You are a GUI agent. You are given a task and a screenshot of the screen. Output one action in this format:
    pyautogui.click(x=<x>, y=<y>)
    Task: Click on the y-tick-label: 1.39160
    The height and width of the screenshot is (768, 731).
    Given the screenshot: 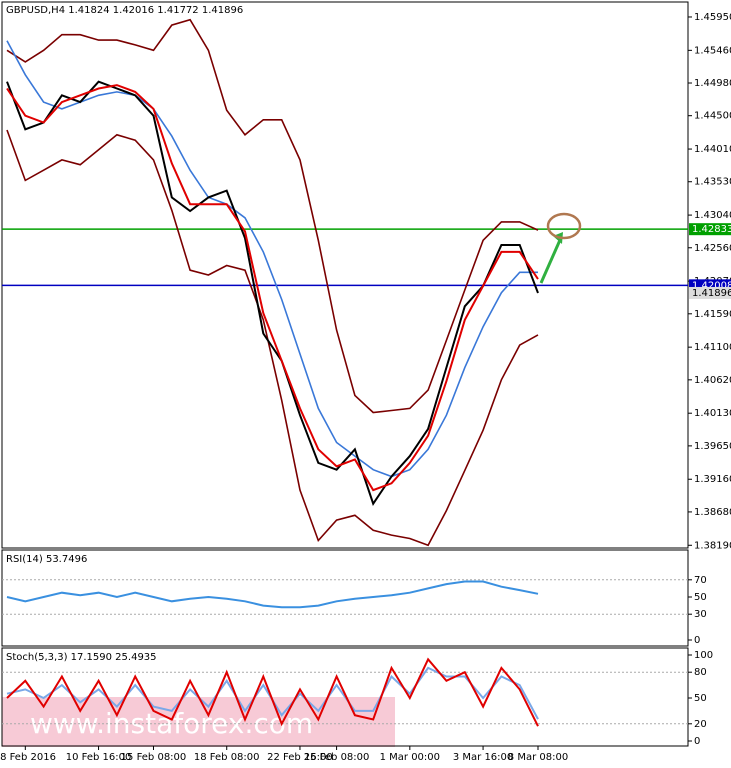 What is the action you would take?
    pyautogui.click(x=712, y=479)
    